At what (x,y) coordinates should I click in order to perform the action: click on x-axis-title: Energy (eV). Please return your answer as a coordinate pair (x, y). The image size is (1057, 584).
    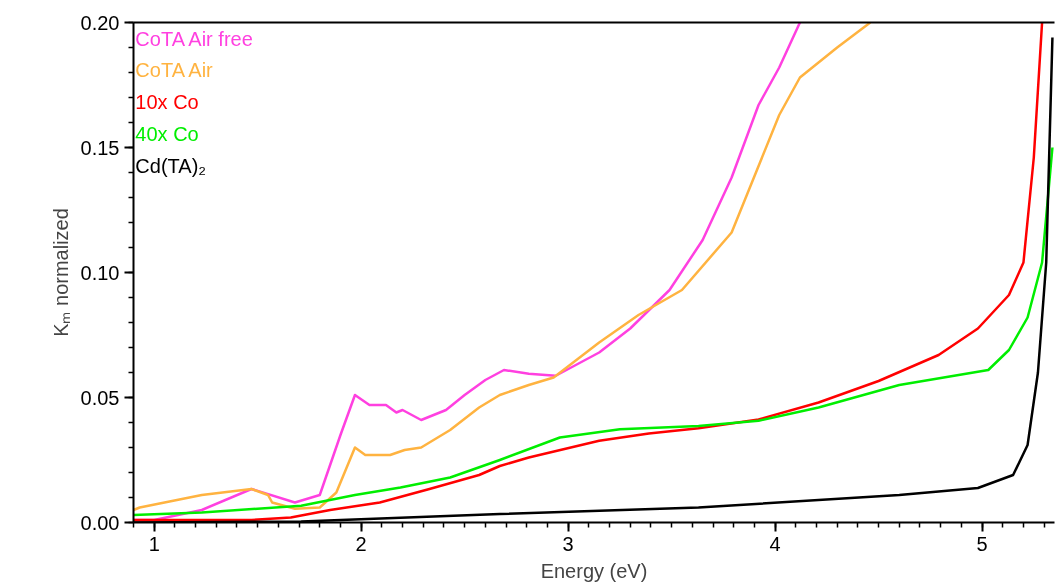
    Looking at the image, I should click on (594, 570).